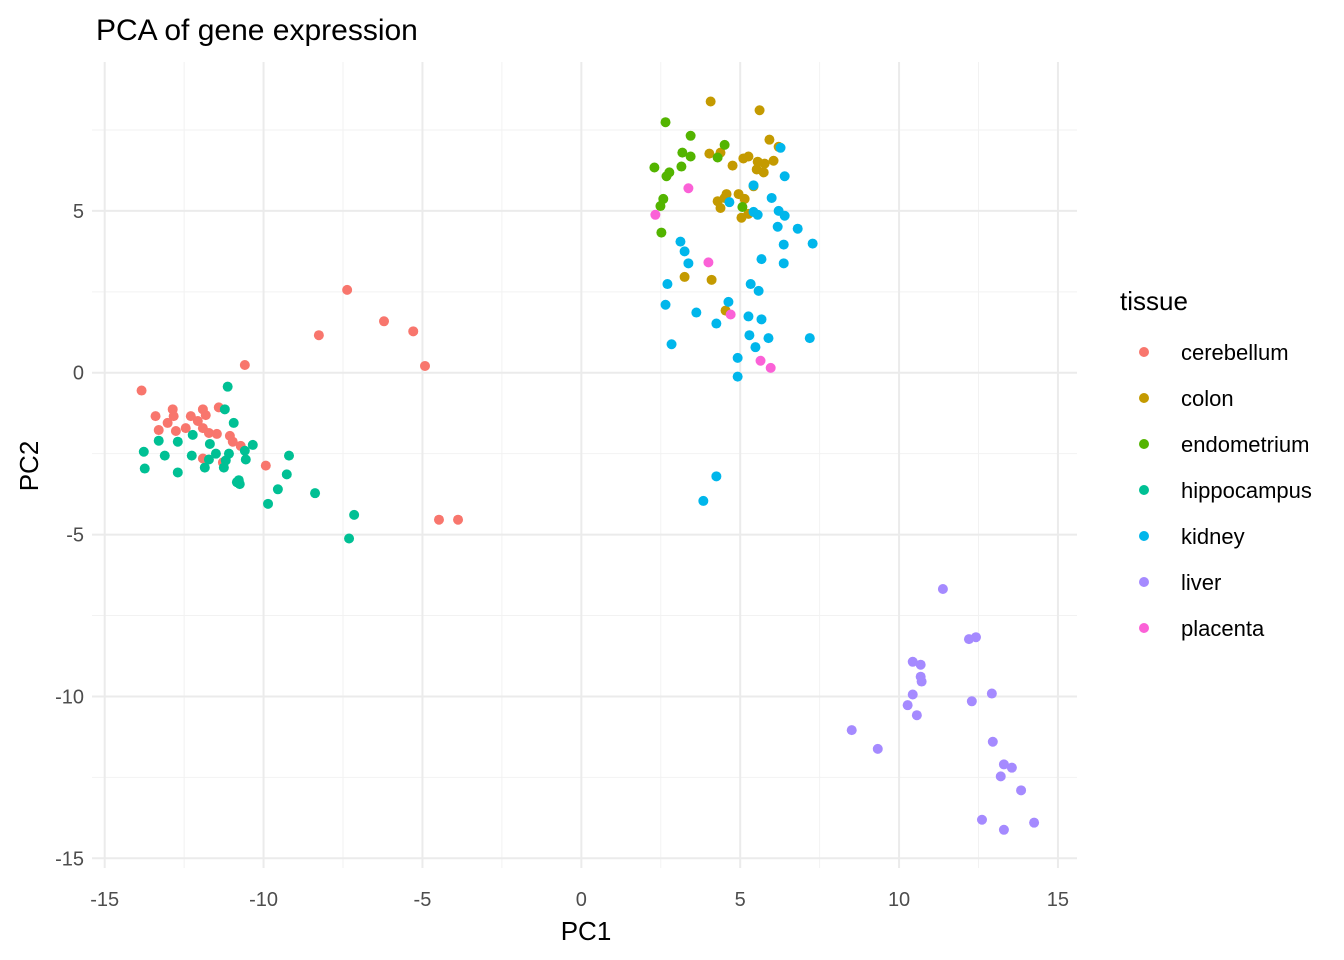  What do you see at coordinates (713, 278) in the screenshot?
I see `series-placenta` at bounding box center [713, 278].